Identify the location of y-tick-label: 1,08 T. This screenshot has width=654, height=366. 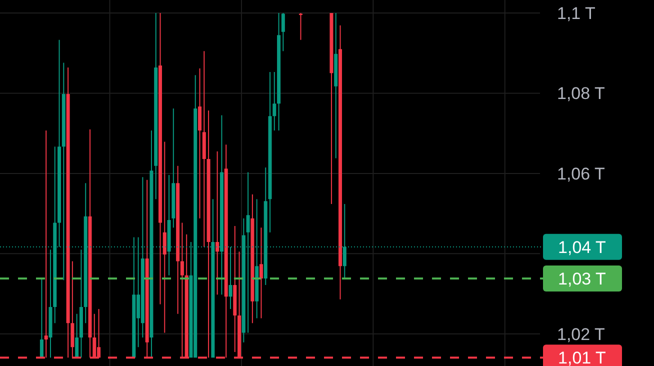
(581, 94).